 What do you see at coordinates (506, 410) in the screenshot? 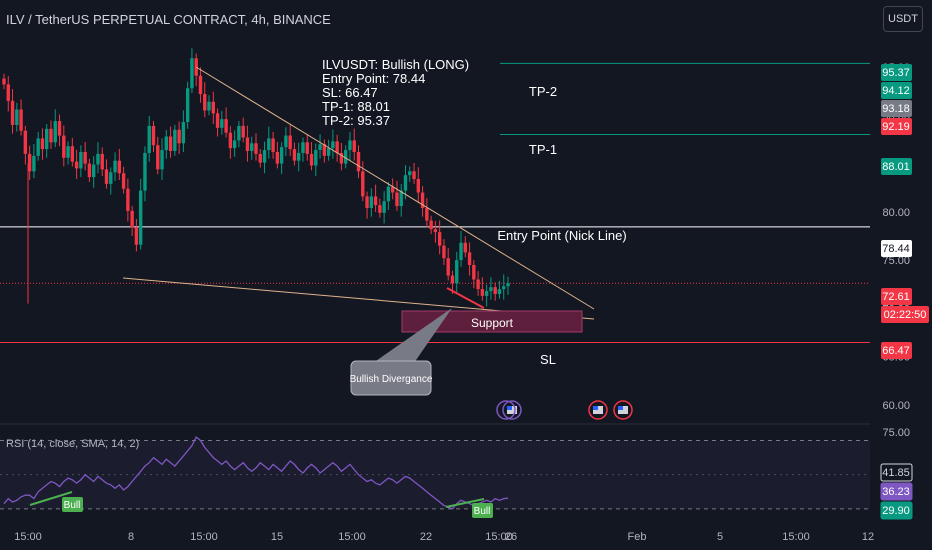
I see `event-ring` at bounding box center [506, 410].